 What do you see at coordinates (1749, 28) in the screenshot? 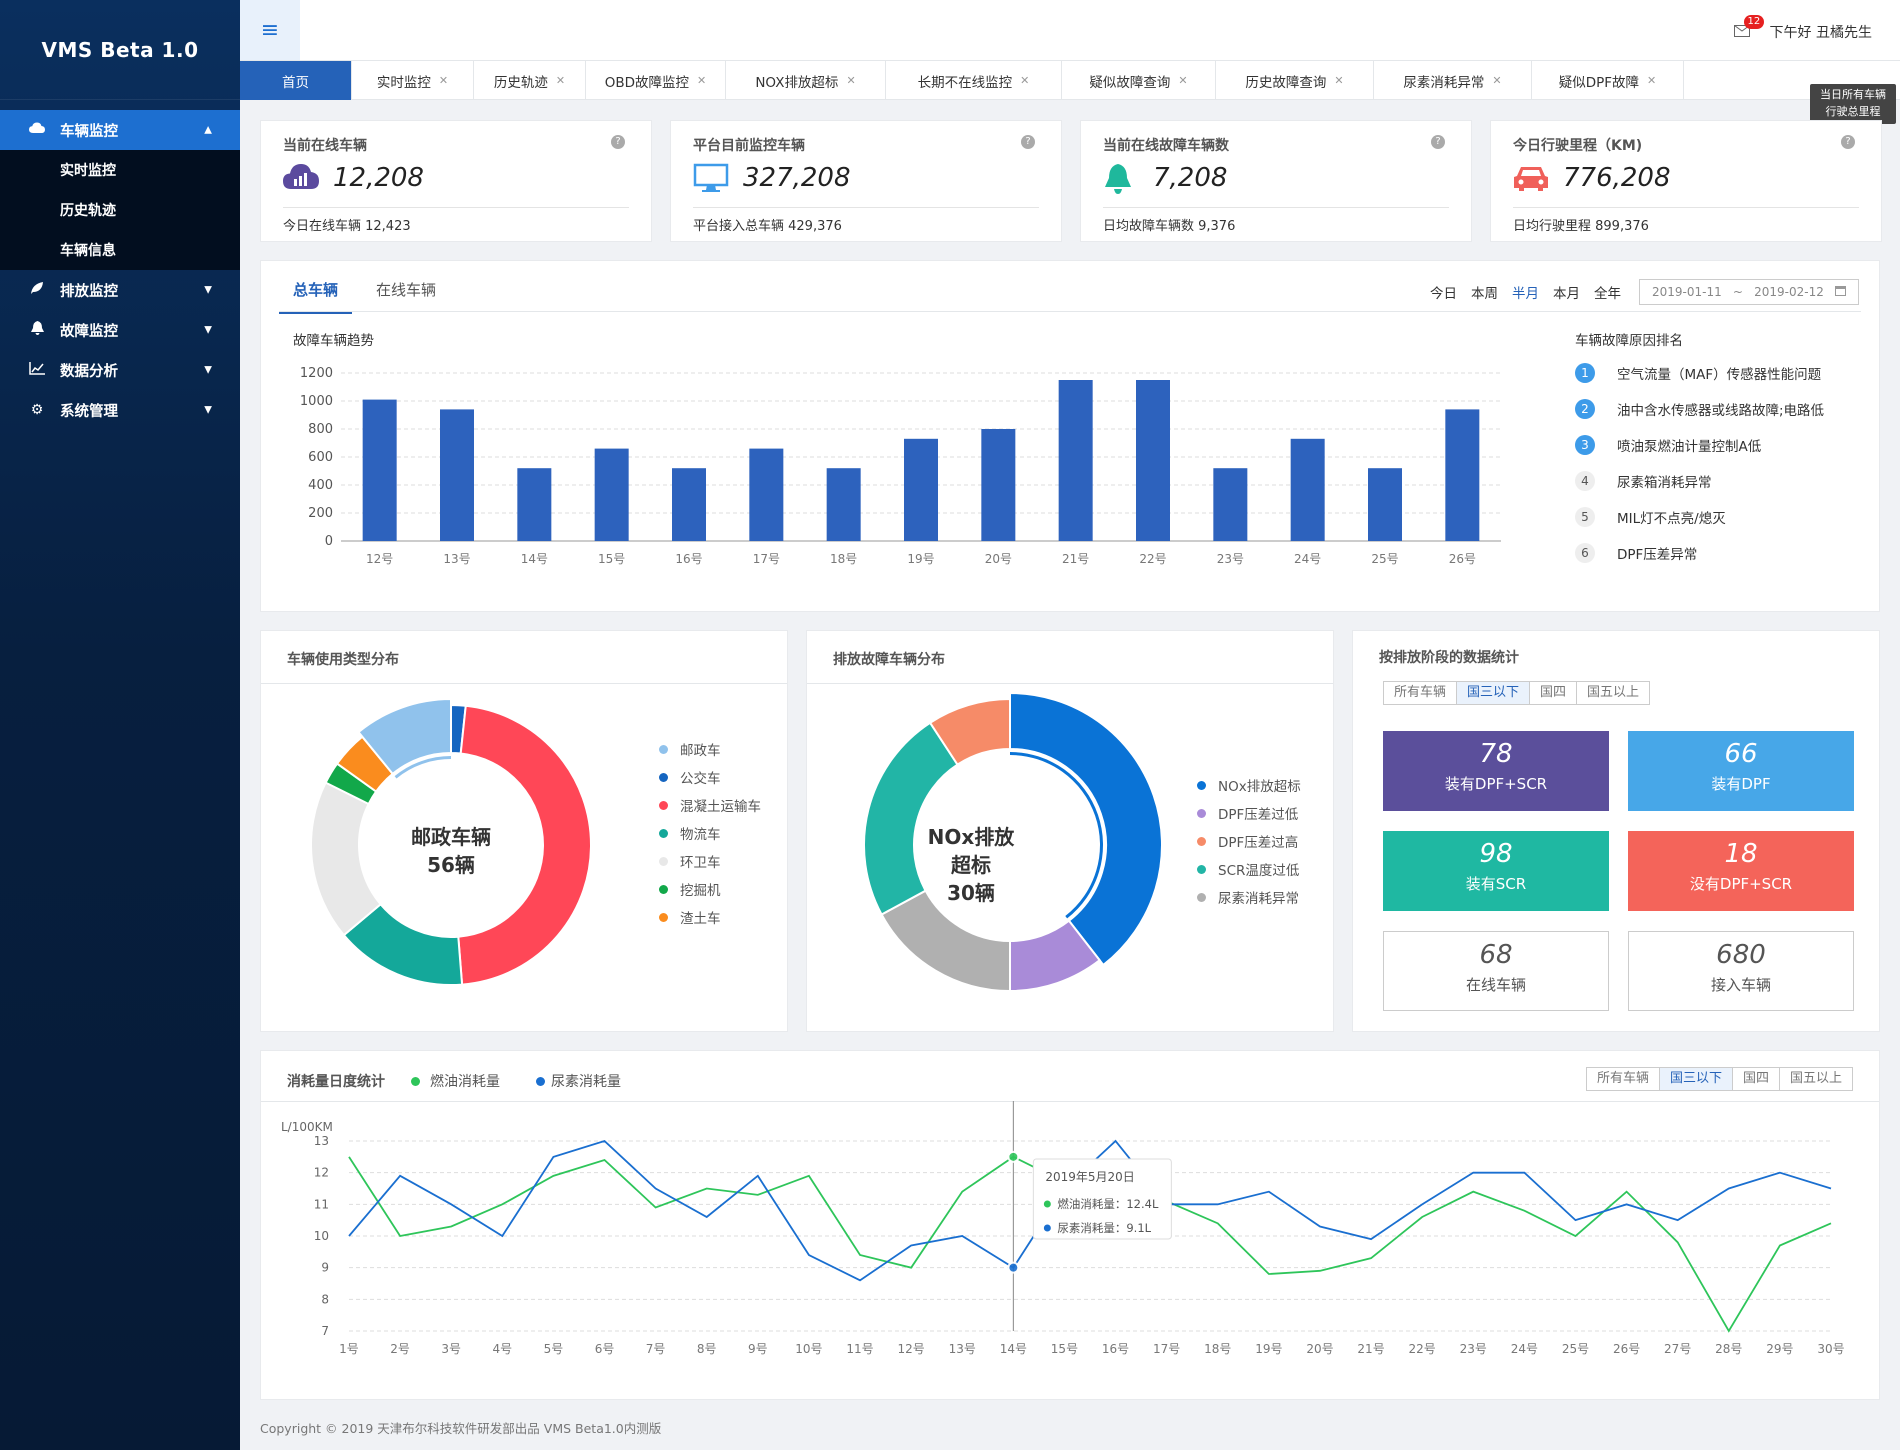
I see `message-icon: 12` at bounding box center [1749, 28].